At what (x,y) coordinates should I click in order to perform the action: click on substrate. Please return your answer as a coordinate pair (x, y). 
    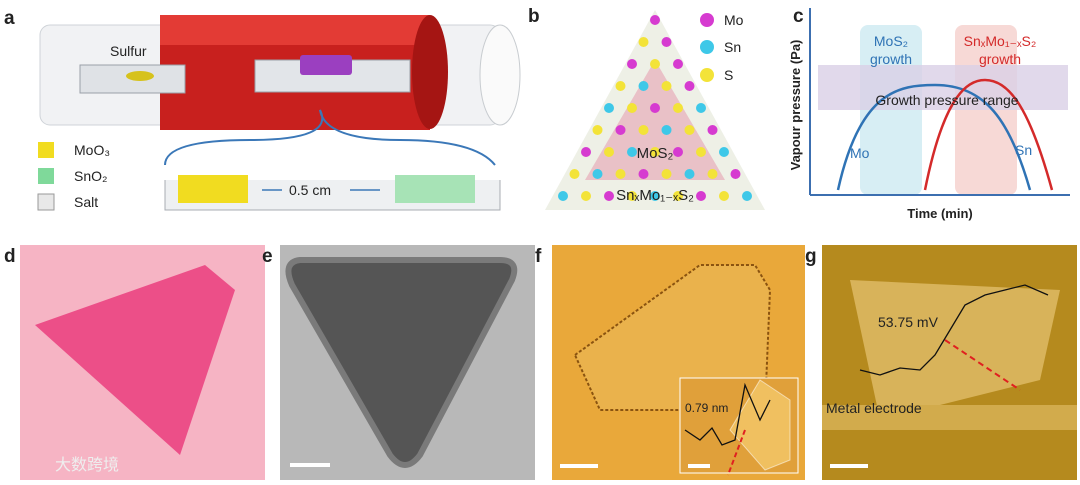
    Looking at the image, I should click on (326, 65).